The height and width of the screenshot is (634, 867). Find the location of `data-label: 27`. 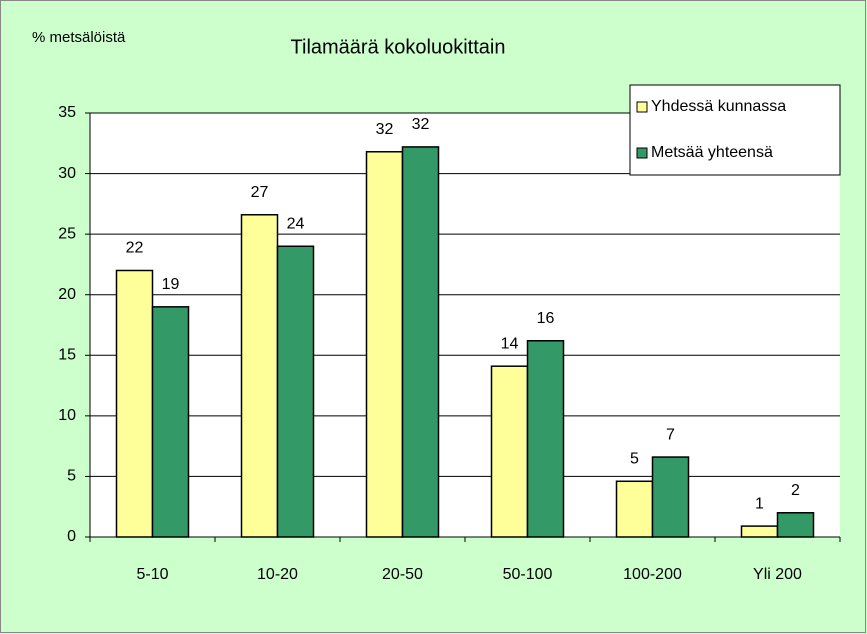

data-label: 27 is located at coordinates (260, 192).